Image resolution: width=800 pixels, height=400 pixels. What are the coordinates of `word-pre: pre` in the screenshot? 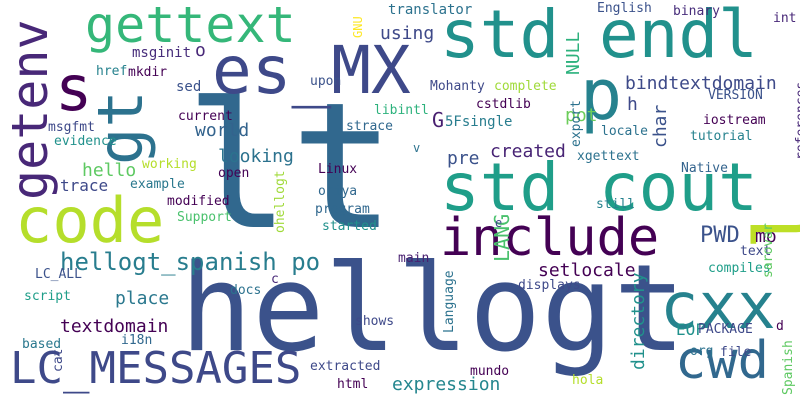 It's located at (463, 159).